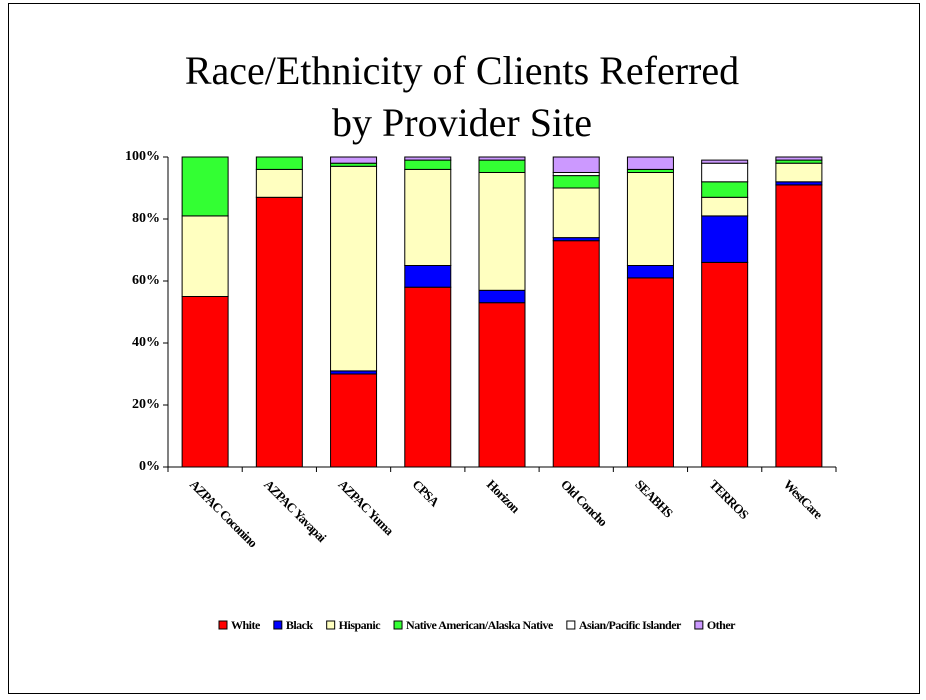  Describe the element at coordinates (360, 625) in the screenshot. I see `legend-label: Hispanic` at that location.